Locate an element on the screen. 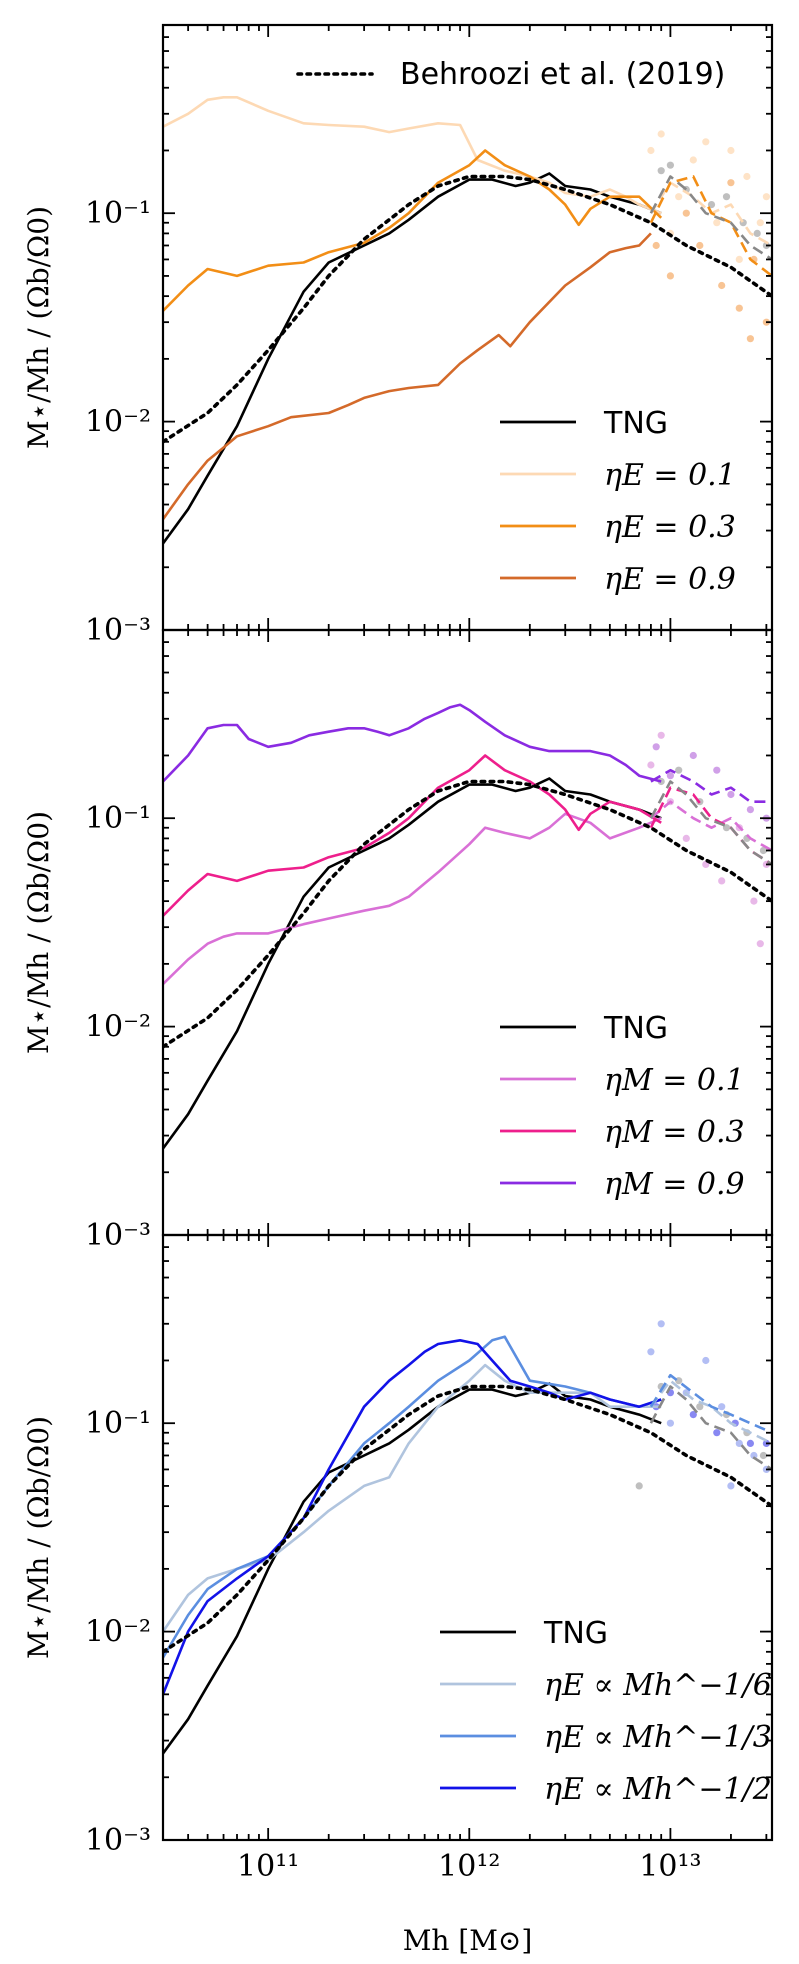 The width and height of the screenshot is (799, 1964). series-eta-e-0-3-extrapolated is located at coordinates (710, 226).